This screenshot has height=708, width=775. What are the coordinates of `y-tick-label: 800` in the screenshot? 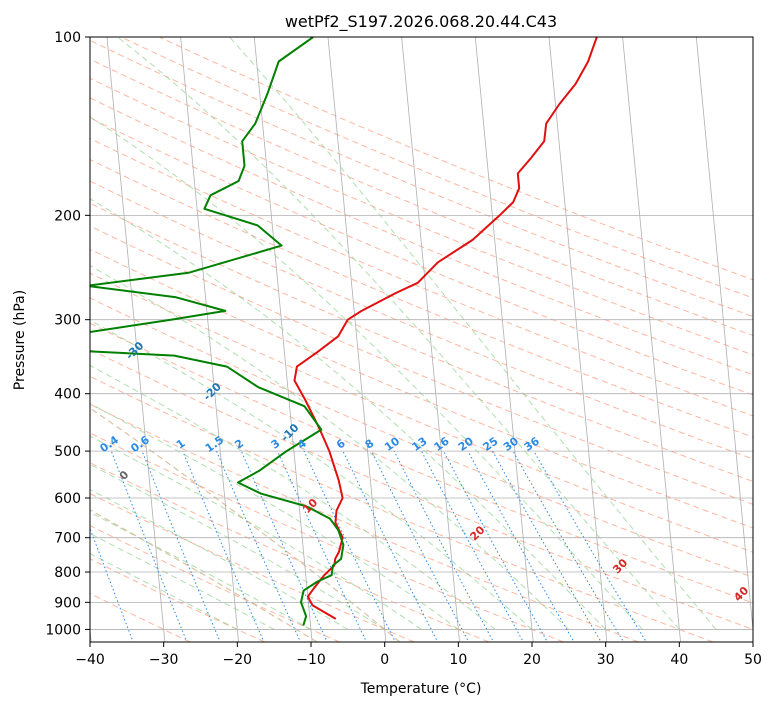 It's located at (67, 573).